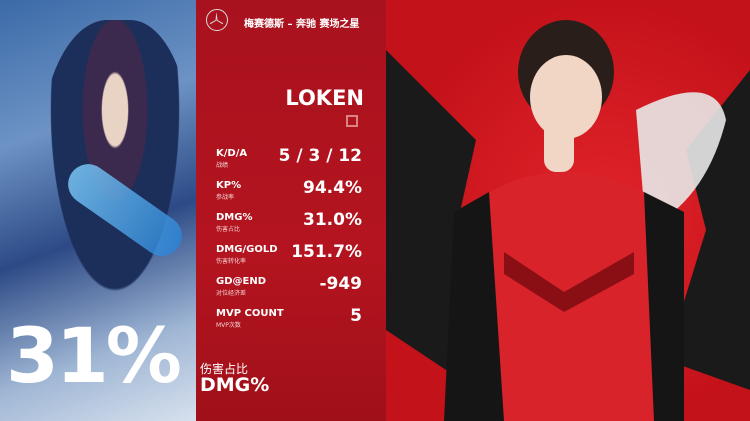  I want to click on stat-value: 94.4%, so click(332, 188).